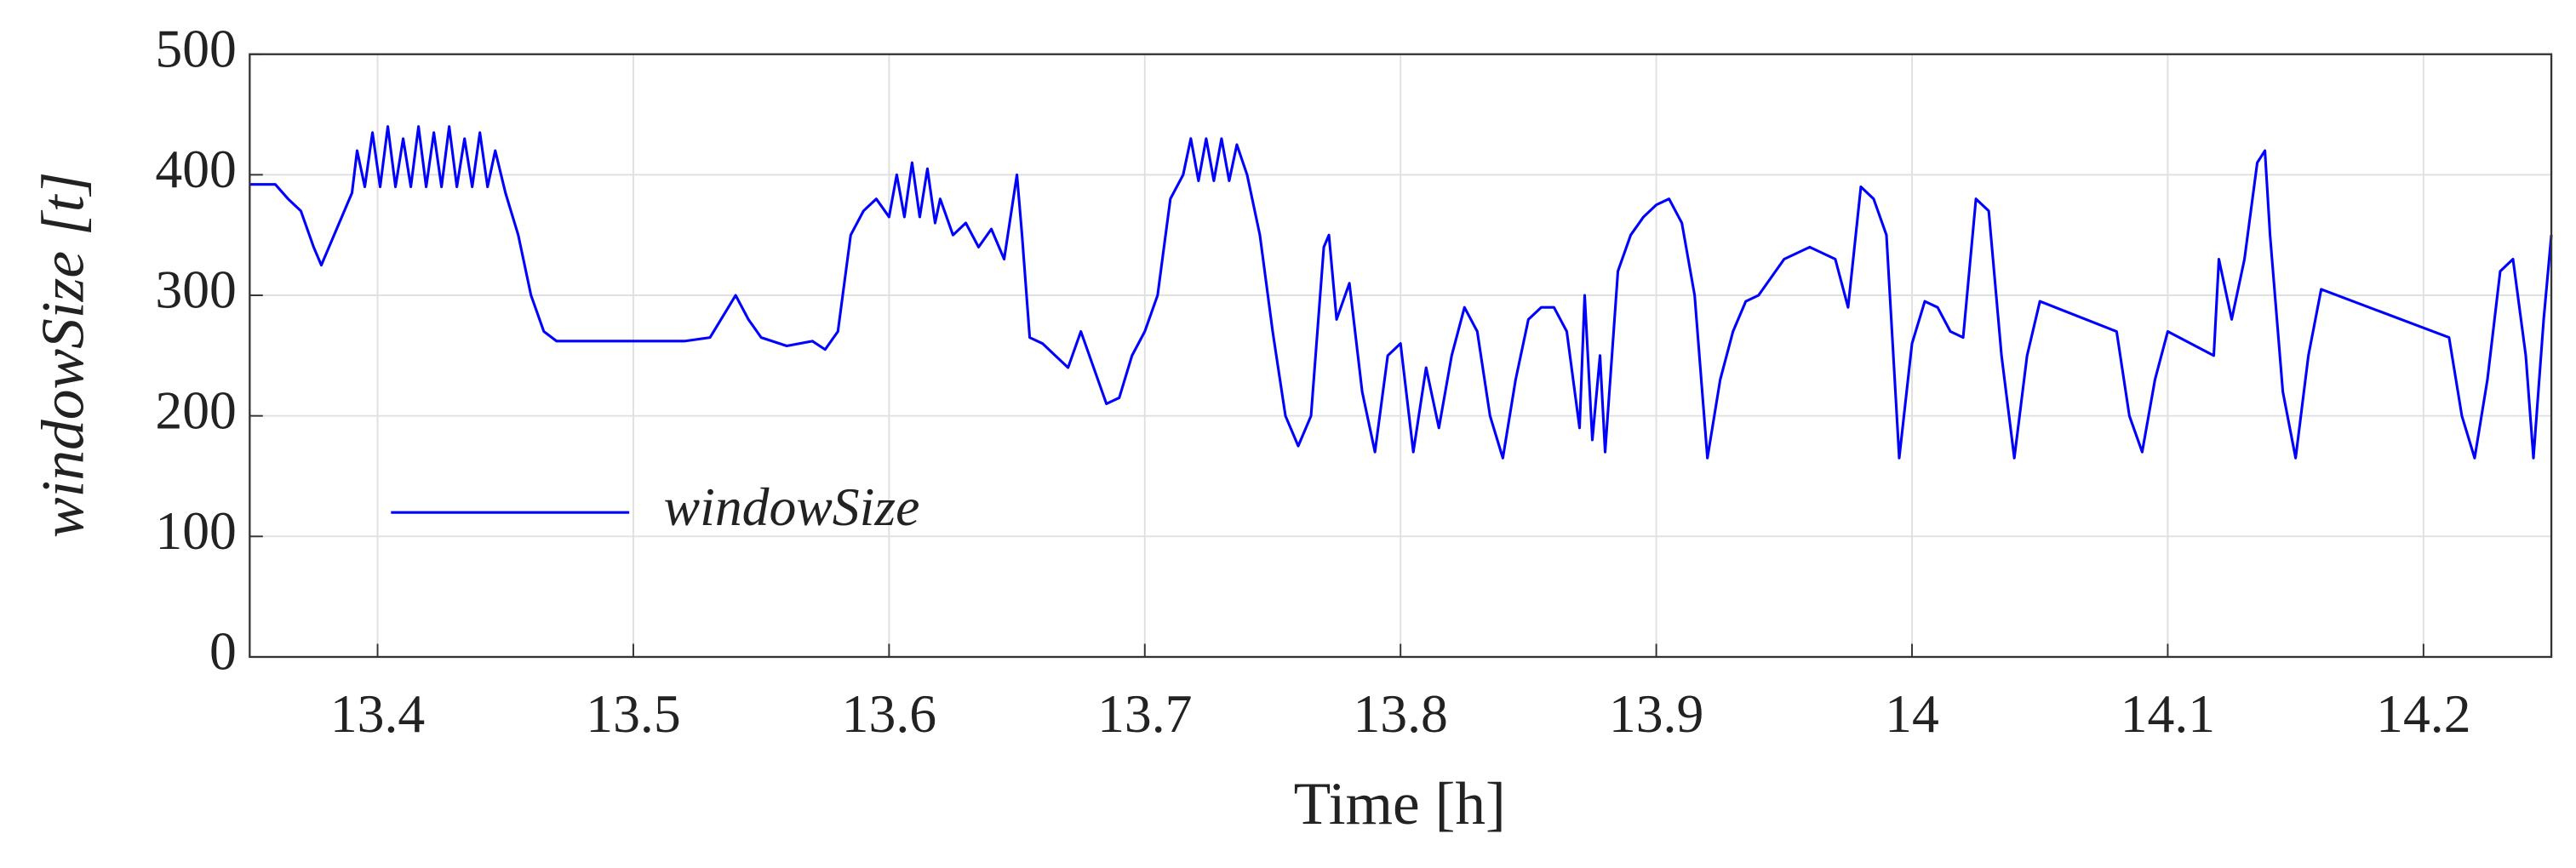 Image resolution: width=2576 pixels, height=868 pixels. What do you see at coordinates (2168, 713) in the screenshot?
I see `x-tick-label: 14.1` at bounding box center [2168, 713].